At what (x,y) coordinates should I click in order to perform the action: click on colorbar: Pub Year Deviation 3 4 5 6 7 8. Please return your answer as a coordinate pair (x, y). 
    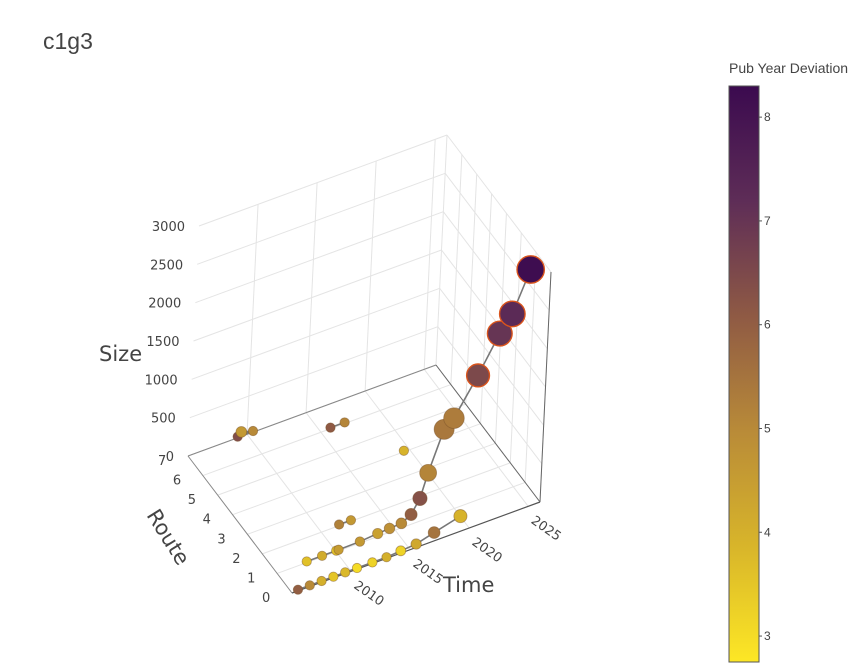
    Looking at the image, I should click on (788, 361).